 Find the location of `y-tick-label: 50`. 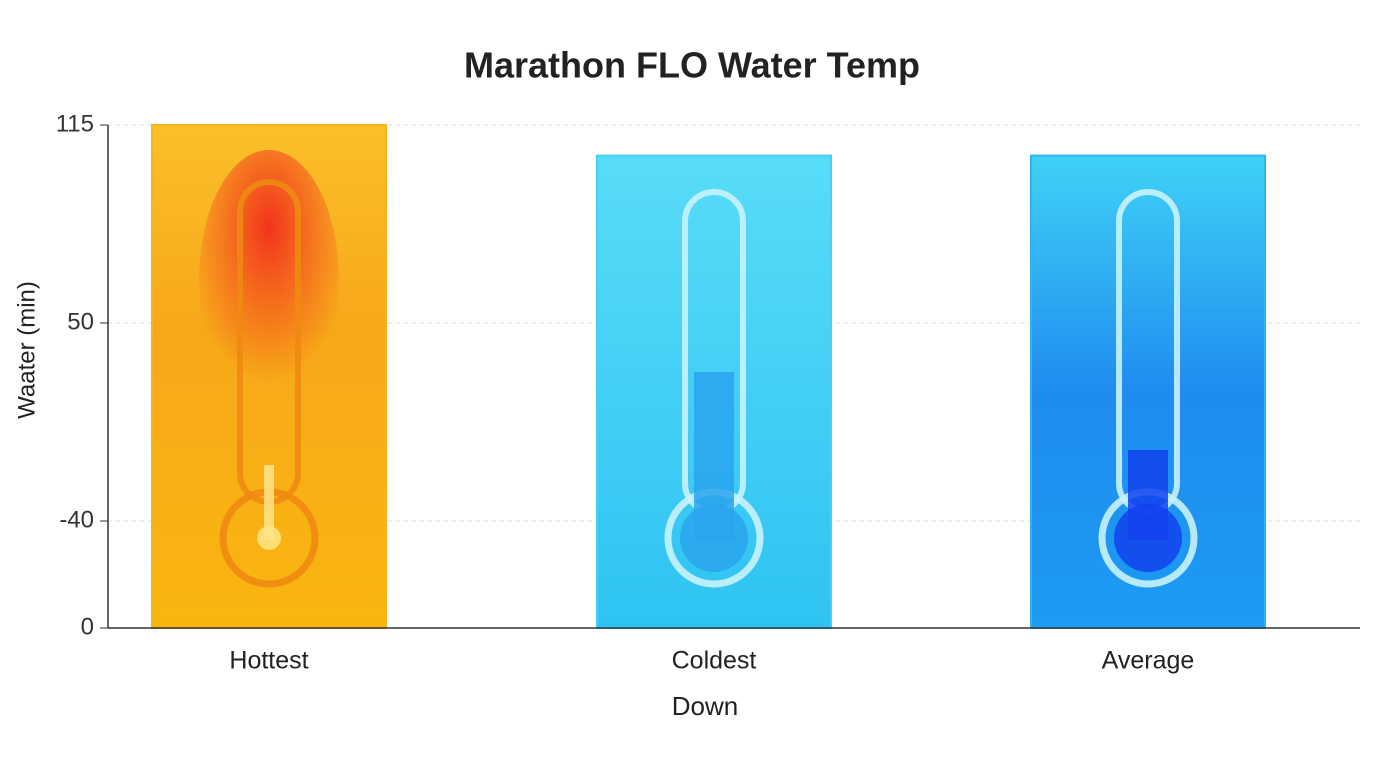

y-tick-label: 50 is located at coordinates (80, 321).